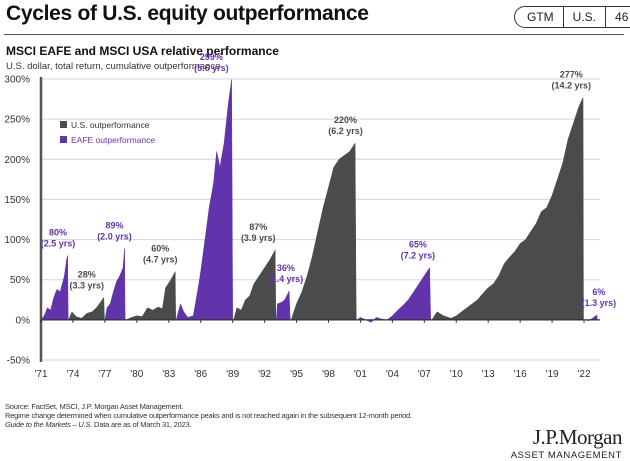 This screenshot has height=461, width=630. I want to click on badge-page-number: 46, so click(617, 17).